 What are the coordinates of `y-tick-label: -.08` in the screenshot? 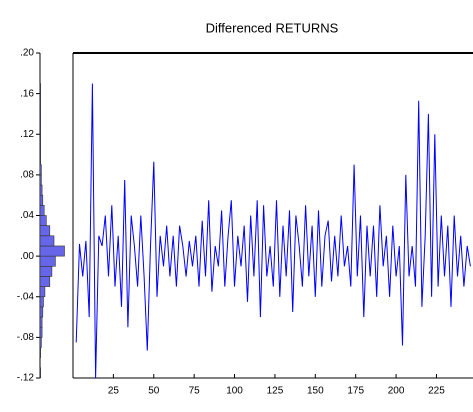 It's located at (26, 337).